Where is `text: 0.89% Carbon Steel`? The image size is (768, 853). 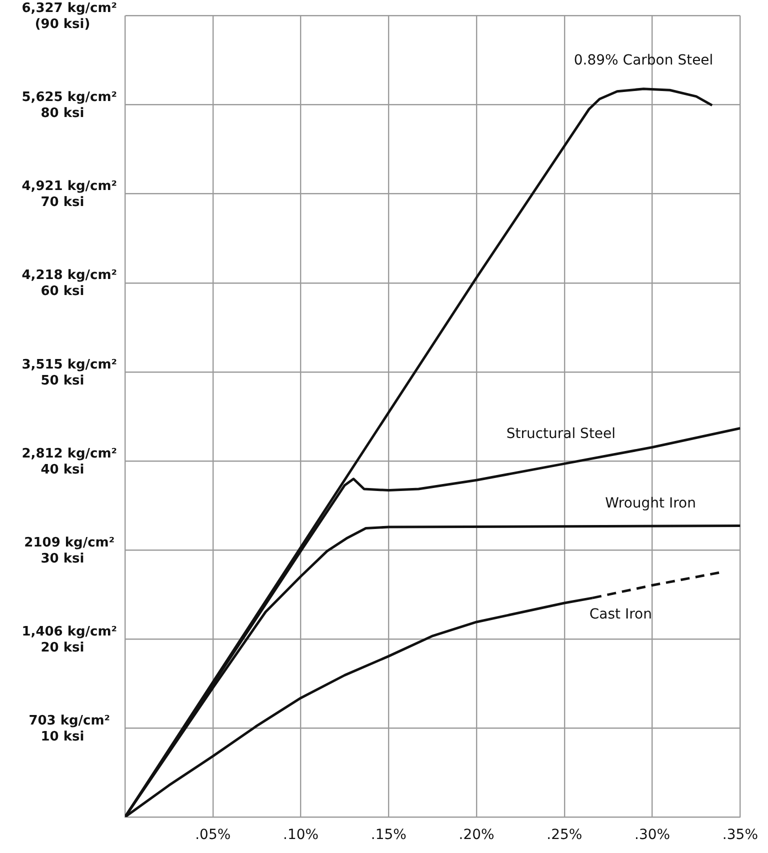
text: 0.89% Carbon Steel is located at coordinates (644, 60).